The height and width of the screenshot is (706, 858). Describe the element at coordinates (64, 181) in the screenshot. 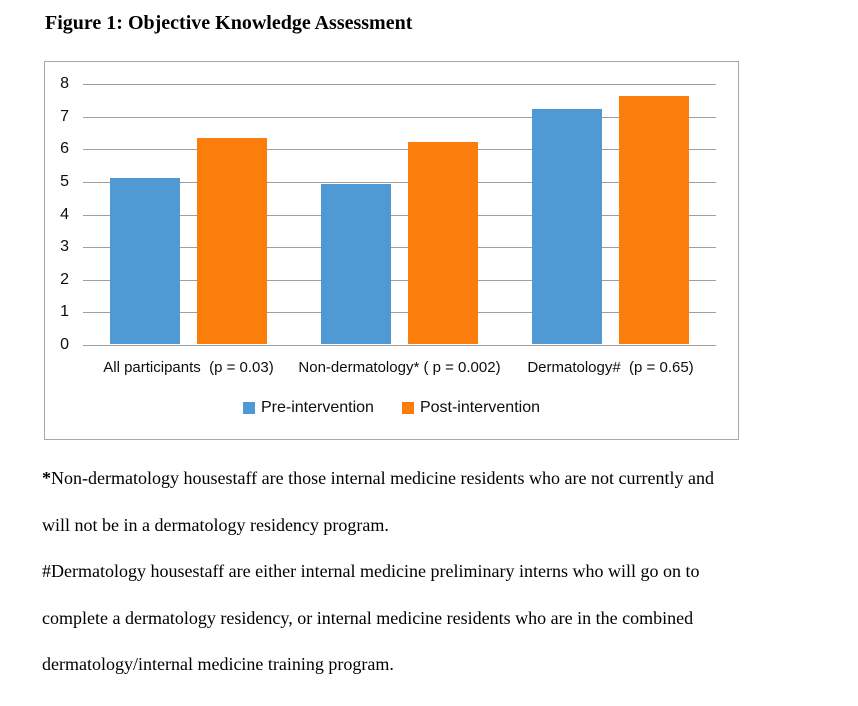

I see `y-tick-label-5: 5` at that location.